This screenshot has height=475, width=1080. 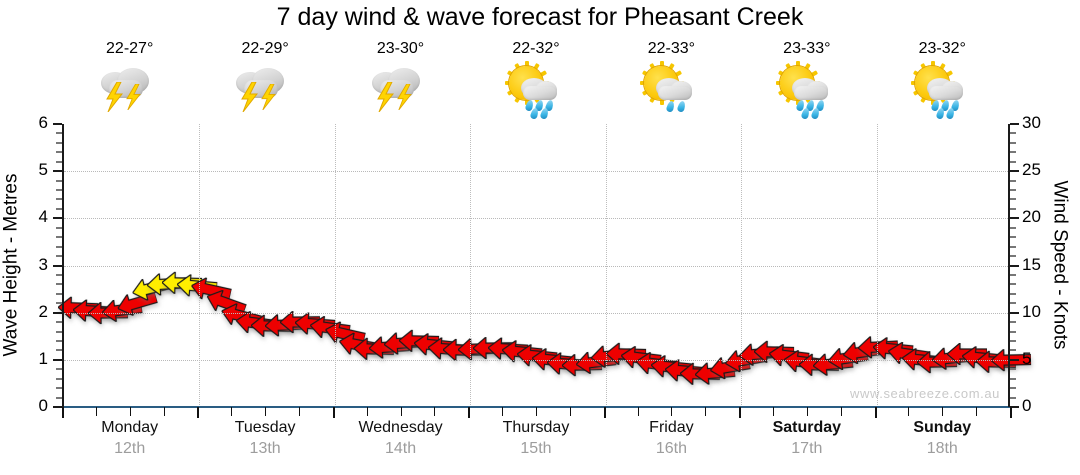 What do you see at coordinates (671, 48) in the screenshot?
I see `temperature-range: 22-33°` at bounding box center [671, 48].